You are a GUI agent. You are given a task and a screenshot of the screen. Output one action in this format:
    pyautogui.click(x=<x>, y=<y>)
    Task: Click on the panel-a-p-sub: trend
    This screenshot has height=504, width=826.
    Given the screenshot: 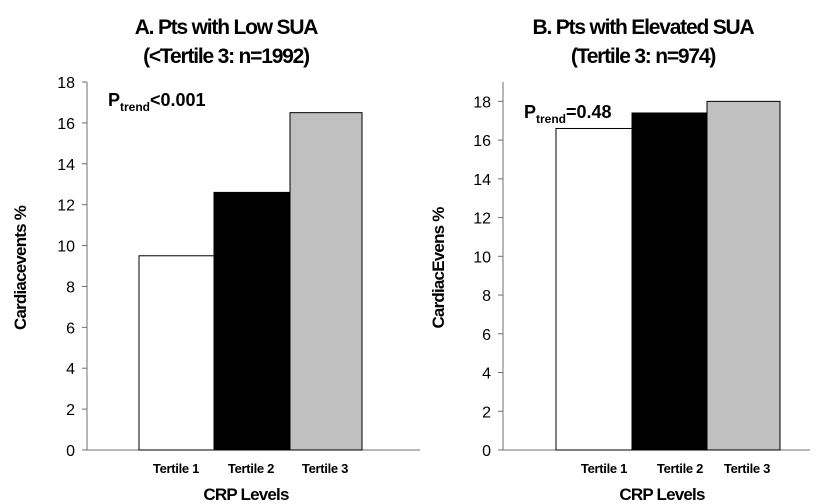 What is the action you would take?
    pyautogui.click(x=135, y=107)
    